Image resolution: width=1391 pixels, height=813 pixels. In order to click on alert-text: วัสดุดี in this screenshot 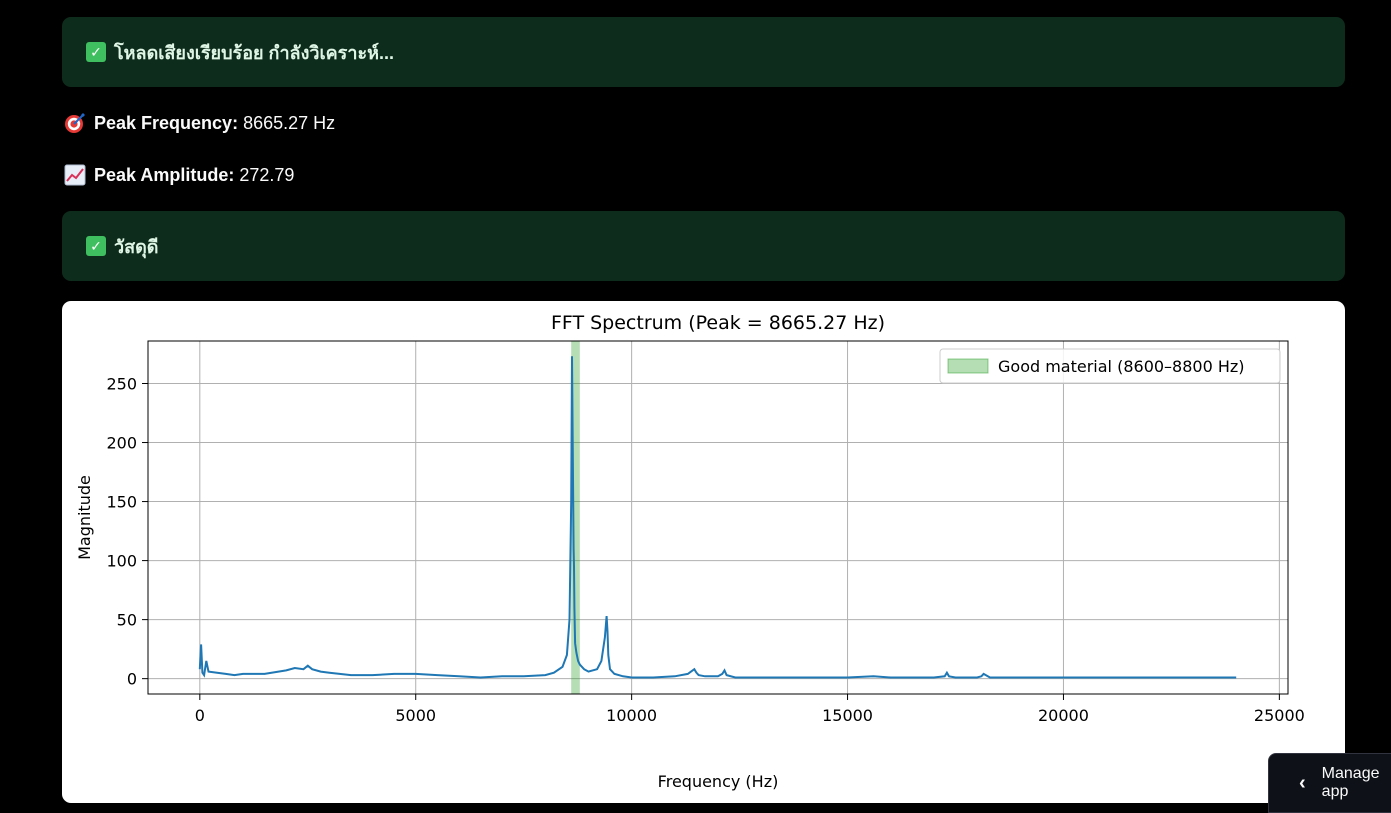, I will do `click(136, 246)`.